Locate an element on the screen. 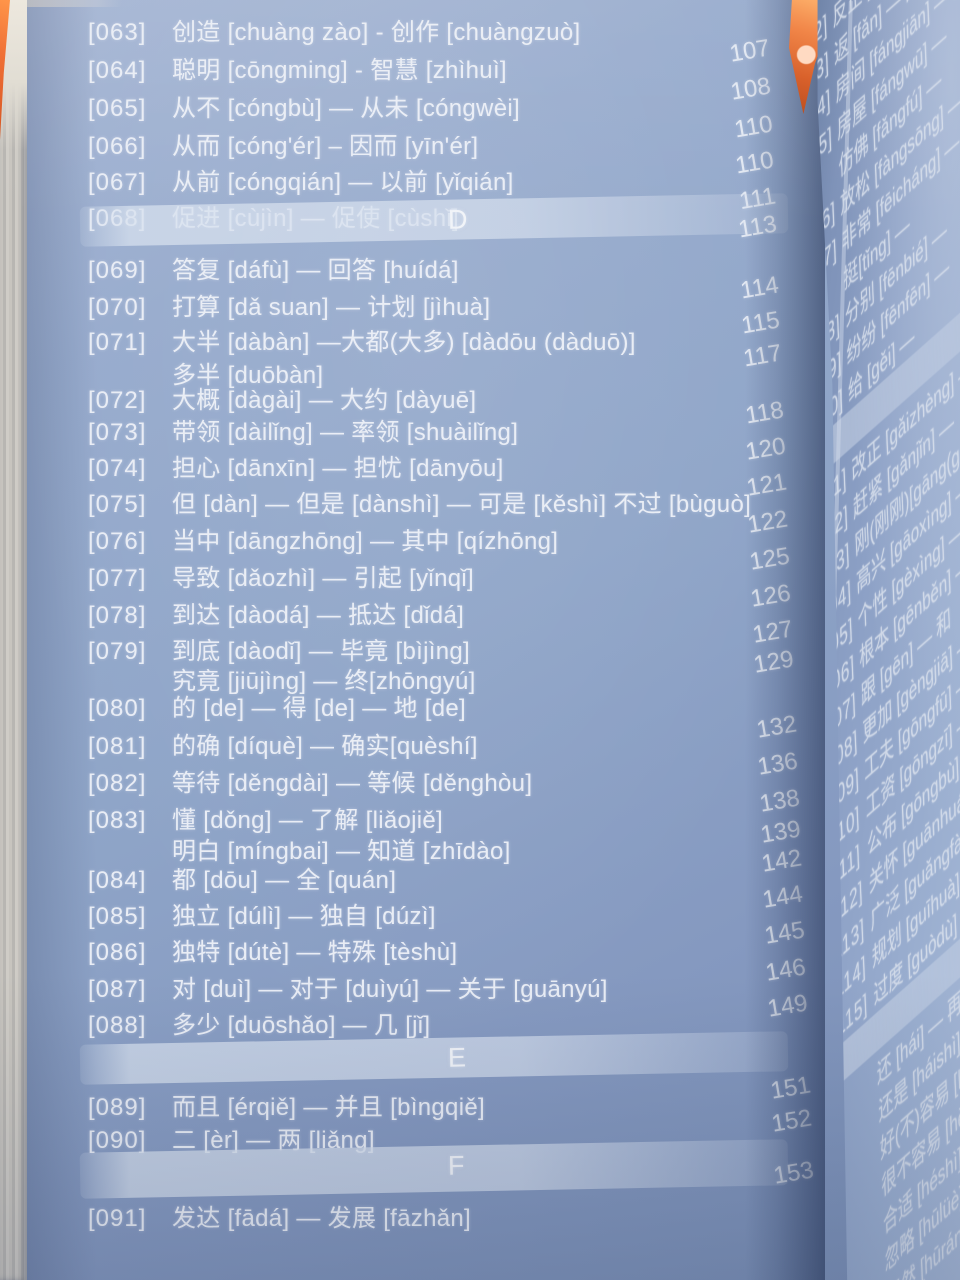 This screenshot has width=960, height=1280. dictionary-entry: [000]多半 [duōbàn] is located at coordinates (438, 372).